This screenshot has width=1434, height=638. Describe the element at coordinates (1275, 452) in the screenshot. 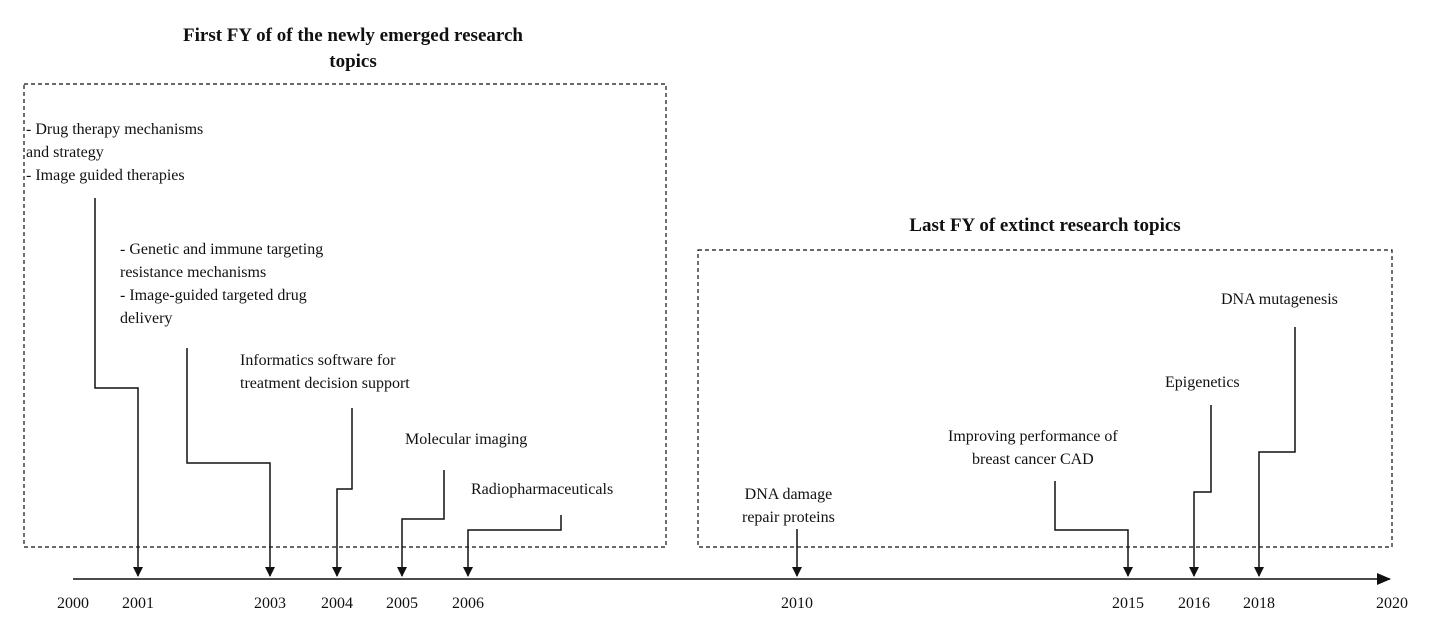

I see `connector-dna-mutagenesis` at that location.